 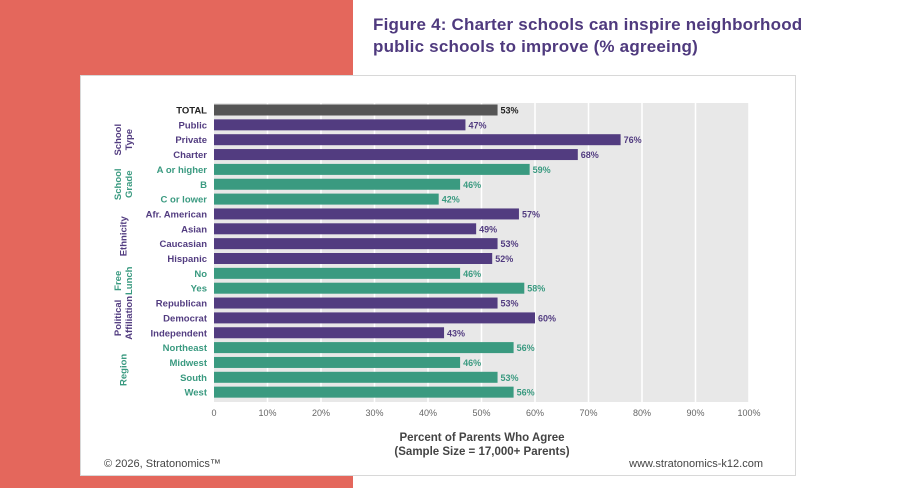 What do you see at coordinates (364, 392) in the screenshot?
I see `bar-west` at bounding box center [364, 392].